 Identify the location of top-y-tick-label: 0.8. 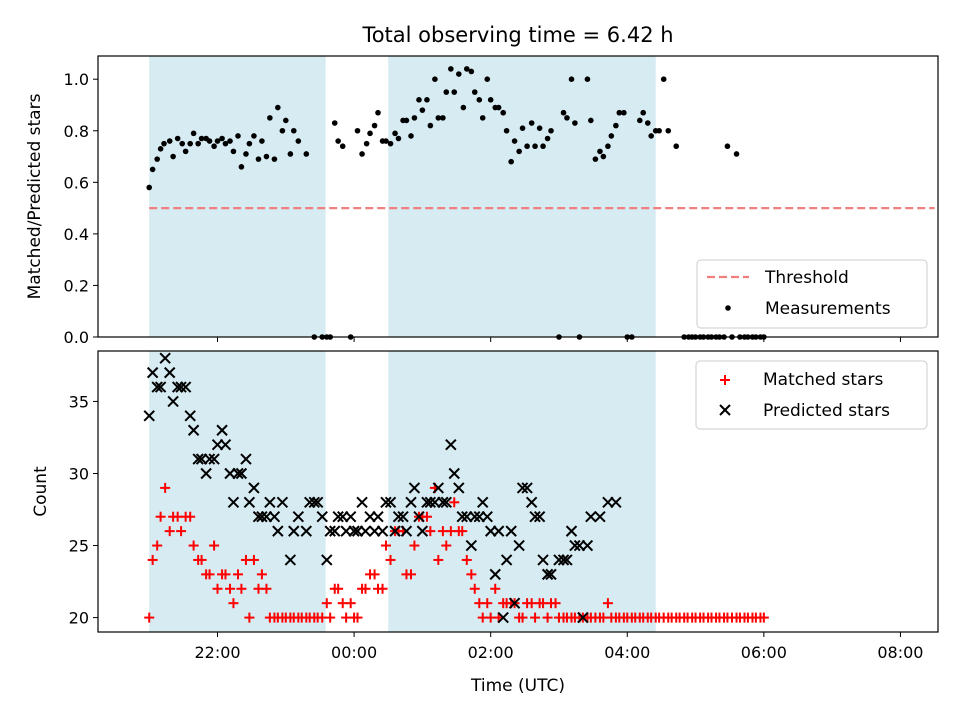
(76, 131).